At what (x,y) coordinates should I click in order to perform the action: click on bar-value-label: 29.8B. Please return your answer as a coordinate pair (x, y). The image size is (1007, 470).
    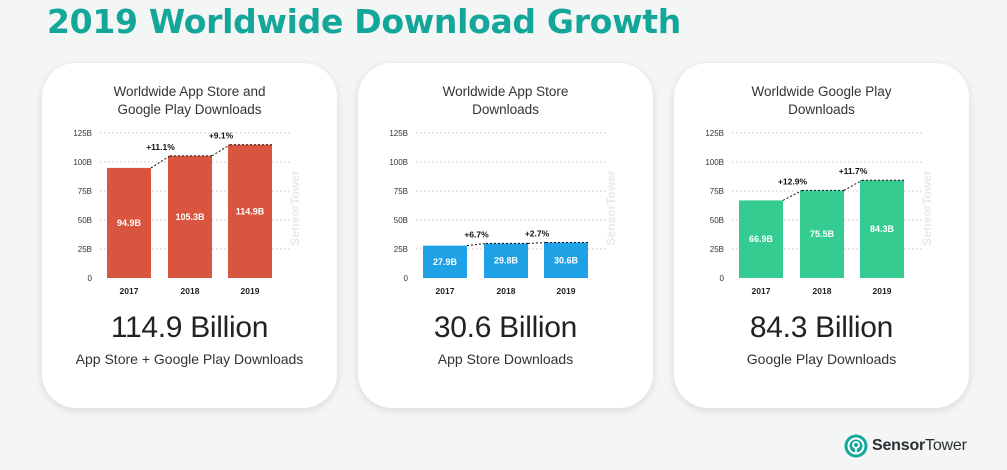
    Looking at the image, I should click on (506, 261).